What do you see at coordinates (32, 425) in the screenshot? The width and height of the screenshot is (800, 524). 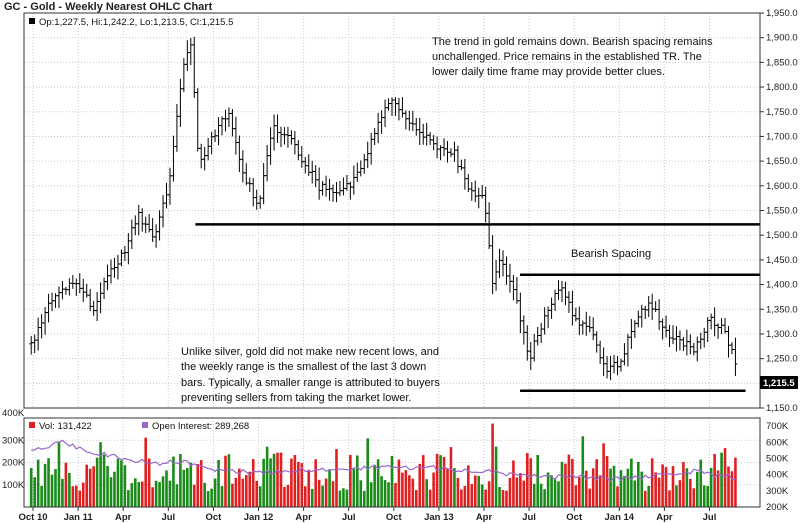 I see `vol-legend-swatch` at bounding box center [32, 425].